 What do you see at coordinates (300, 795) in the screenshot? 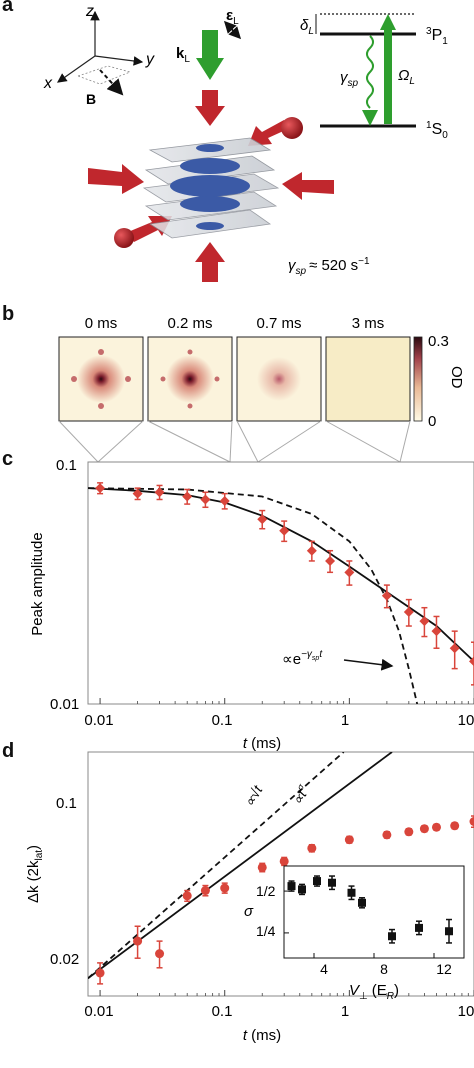
I see `panel-d-power-label: ∝tσ` at bounding box center [300, 795].